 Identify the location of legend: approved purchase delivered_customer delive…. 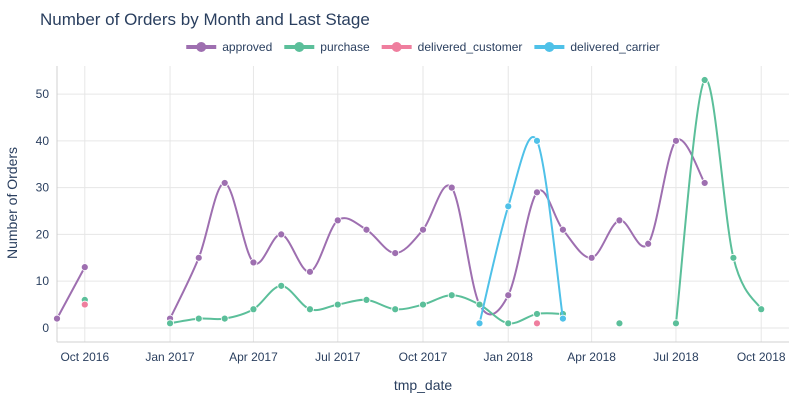
(423, 47).